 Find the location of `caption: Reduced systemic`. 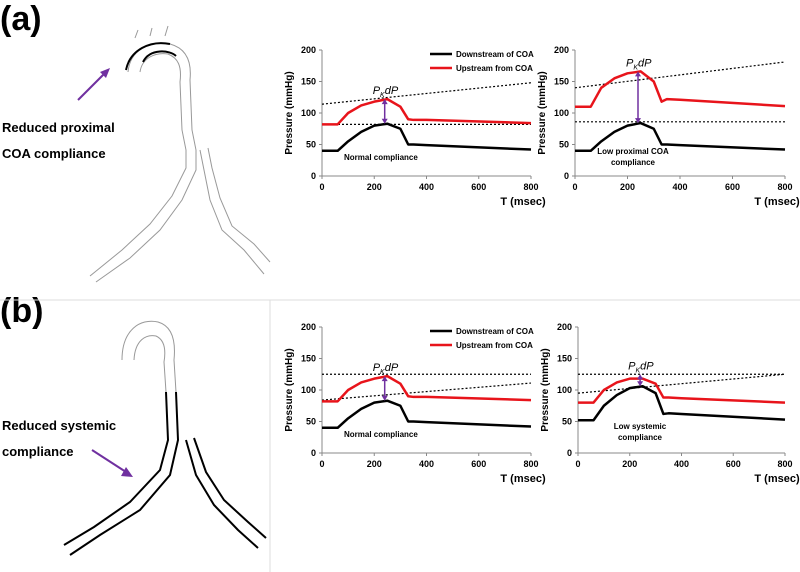

caption: Reduced systemic is located at coordinates (59, 425).